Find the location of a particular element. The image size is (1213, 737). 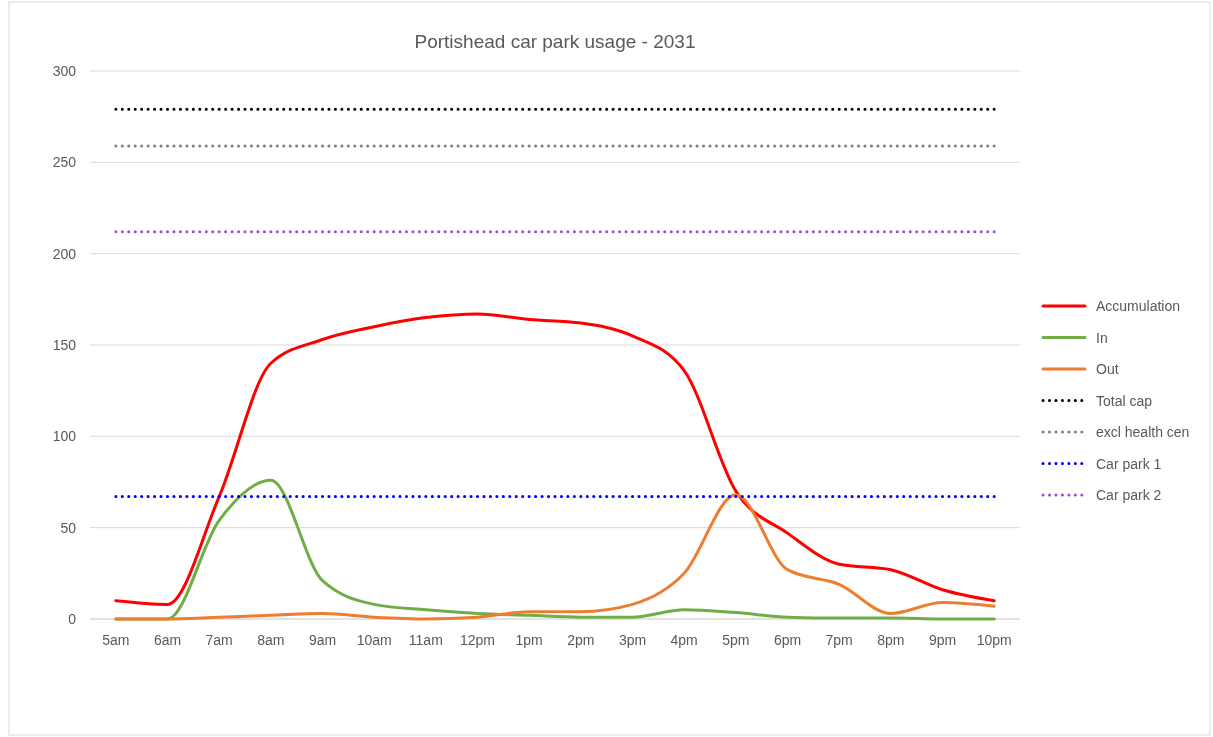

legend-label: Total cap is located at coordinates (1124, 400).